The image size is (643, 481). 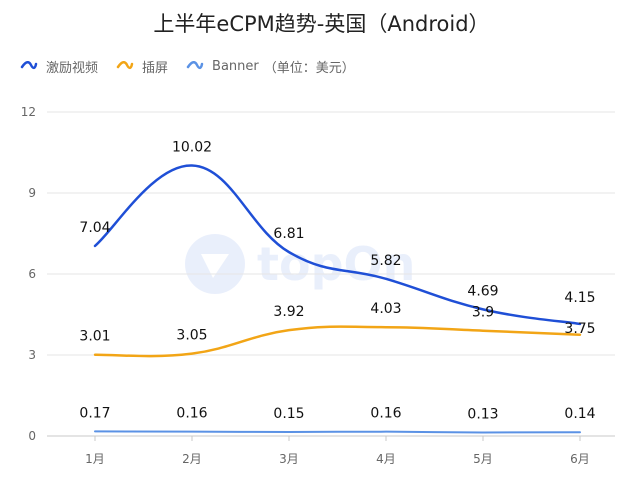 I want to click on legend-swatch-1-icon, so click(x=125, y=65).